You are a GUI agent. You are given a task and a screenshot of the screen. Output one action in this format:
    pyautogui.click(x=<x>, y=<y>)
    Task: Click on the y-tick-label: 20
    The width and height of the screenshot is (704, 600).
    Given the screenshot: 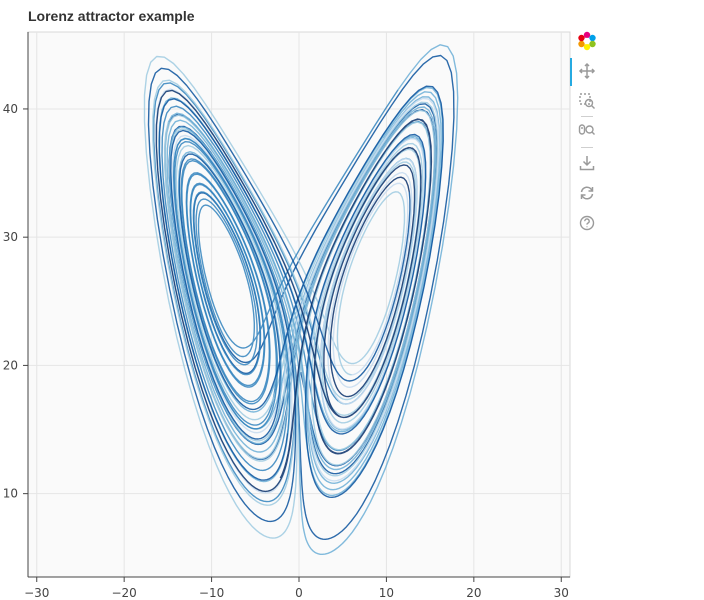 What is the action you would take?
    pyautogui.click(x=10, y=365)
    